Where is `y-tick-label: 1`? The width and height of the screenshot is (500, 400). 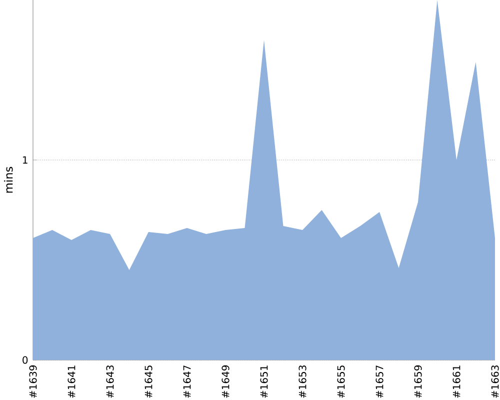 y-tick-label: 1 is located at coordinates (25, 160).